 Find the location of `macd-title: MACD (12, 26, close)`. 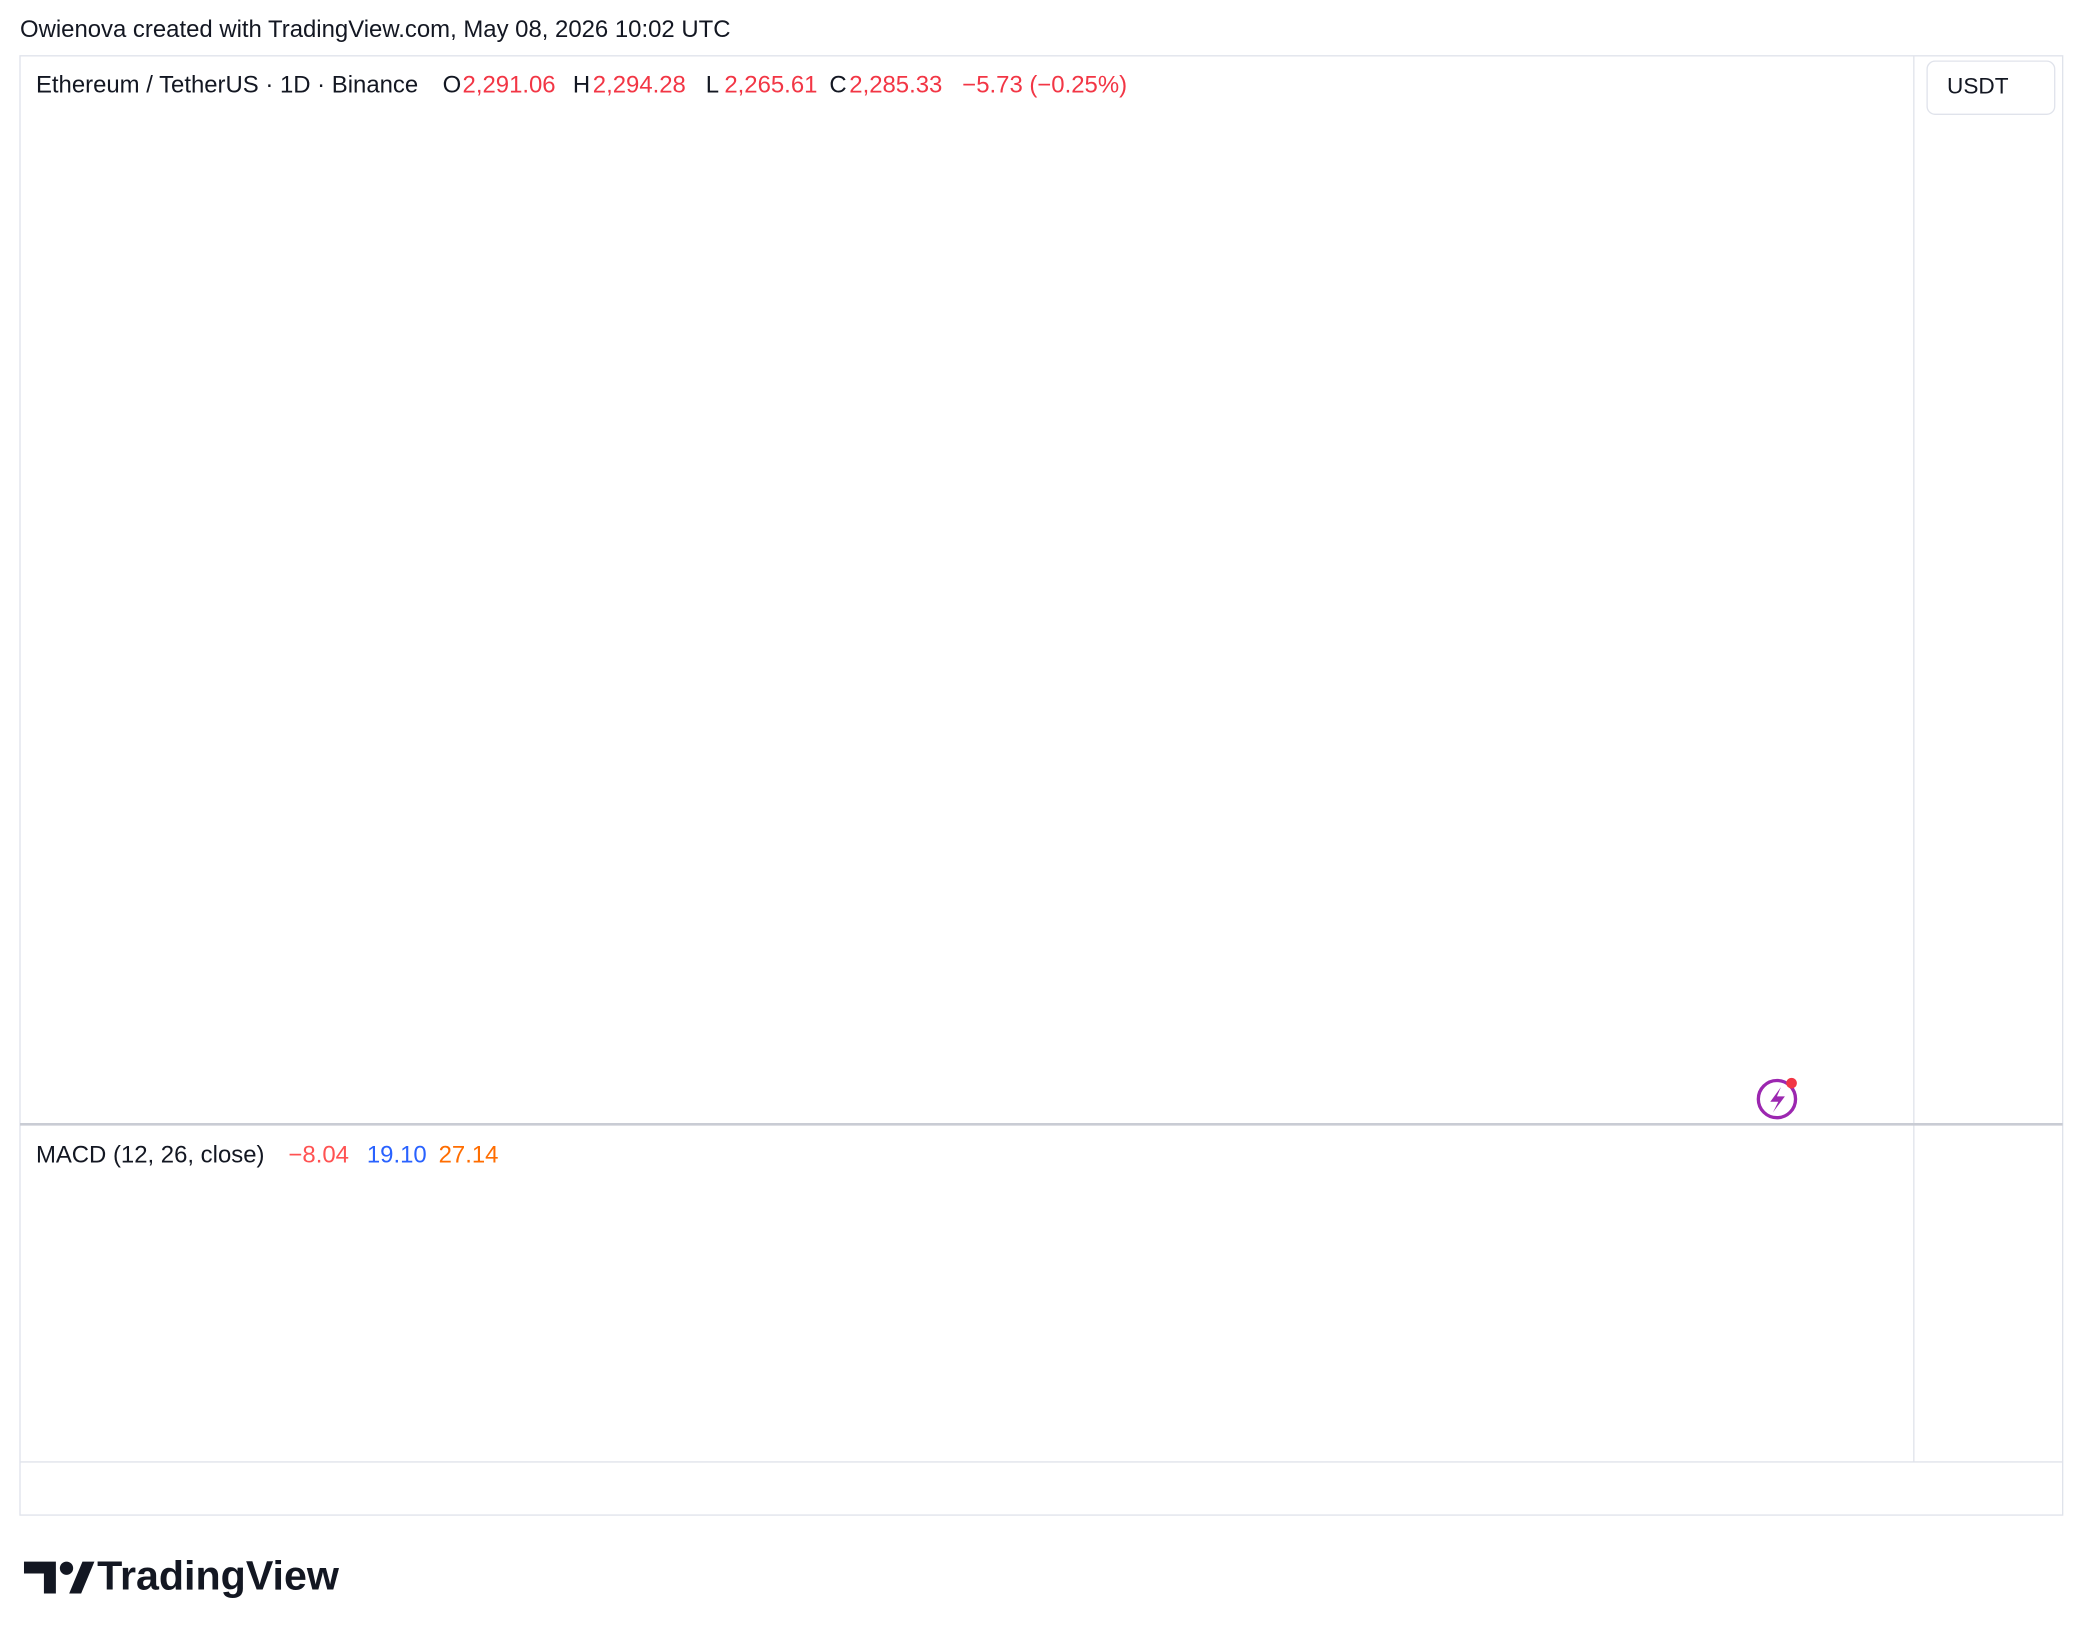

macd-title: MACD (12, 26, close) is located at coordinates (150, 1155).